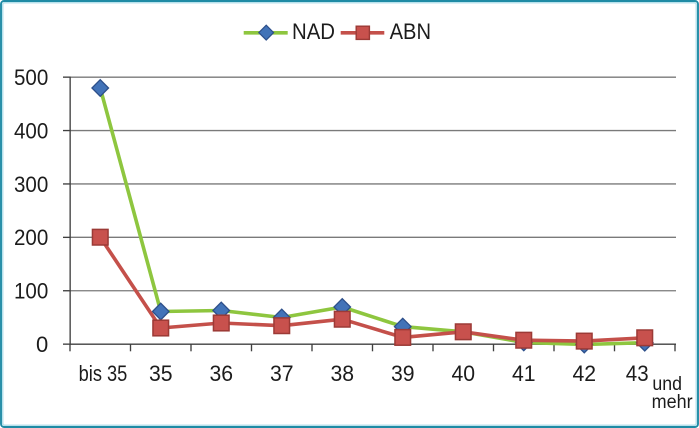 The image size is (699, 428). I want to click on svg-text: 42, so click(584, 373).